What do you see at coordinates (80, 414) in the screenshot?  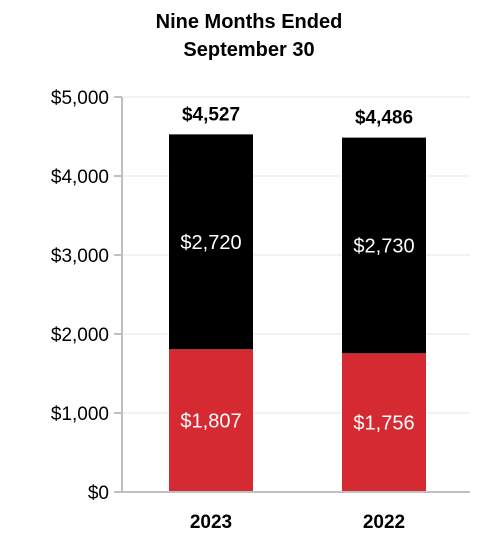 I see `y-tick-label: $1,000` at bounding box center [80, 414].